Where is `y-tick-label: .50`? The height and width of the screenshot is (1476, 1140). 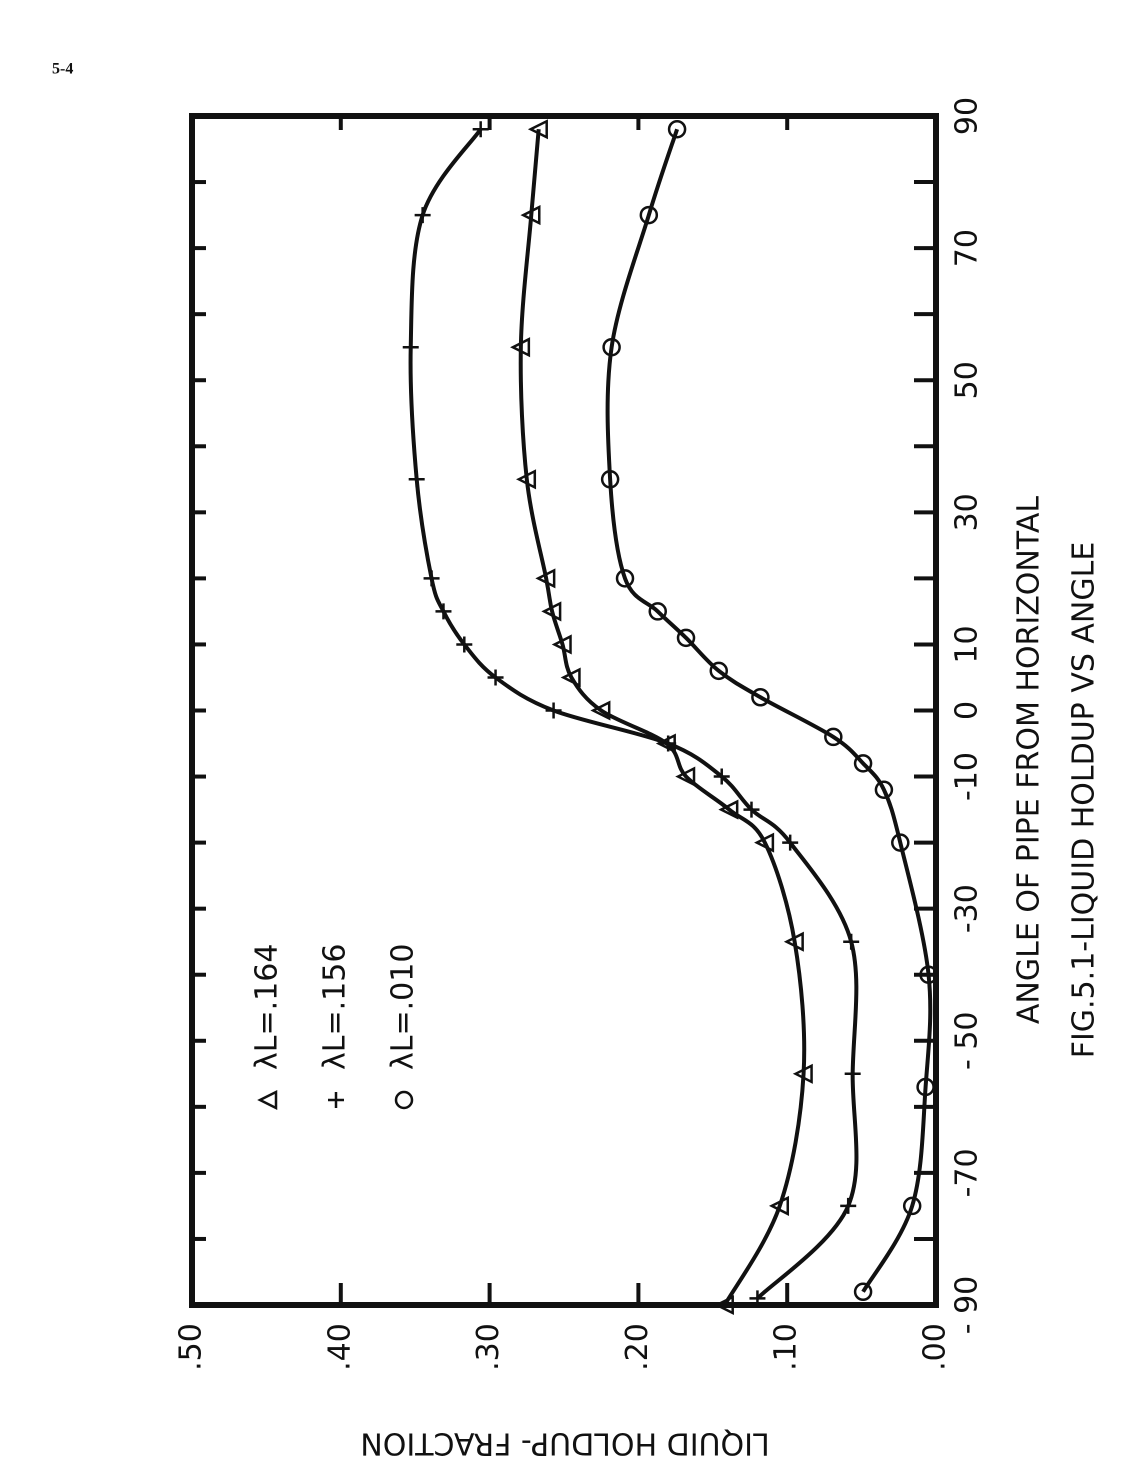
y-tick-label: .50 is located at coordinates (191, 1347).